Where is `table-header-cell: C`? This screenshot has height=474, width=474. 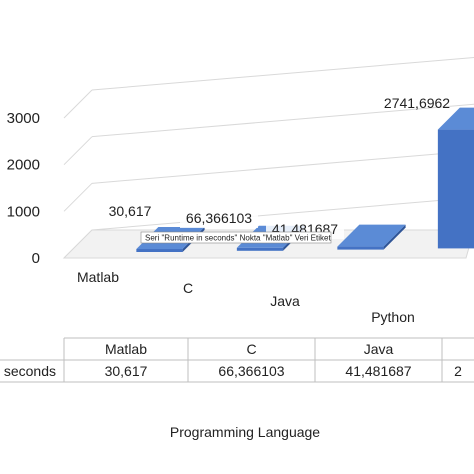
table-header-cell: C is located at coordinates (251, 349).